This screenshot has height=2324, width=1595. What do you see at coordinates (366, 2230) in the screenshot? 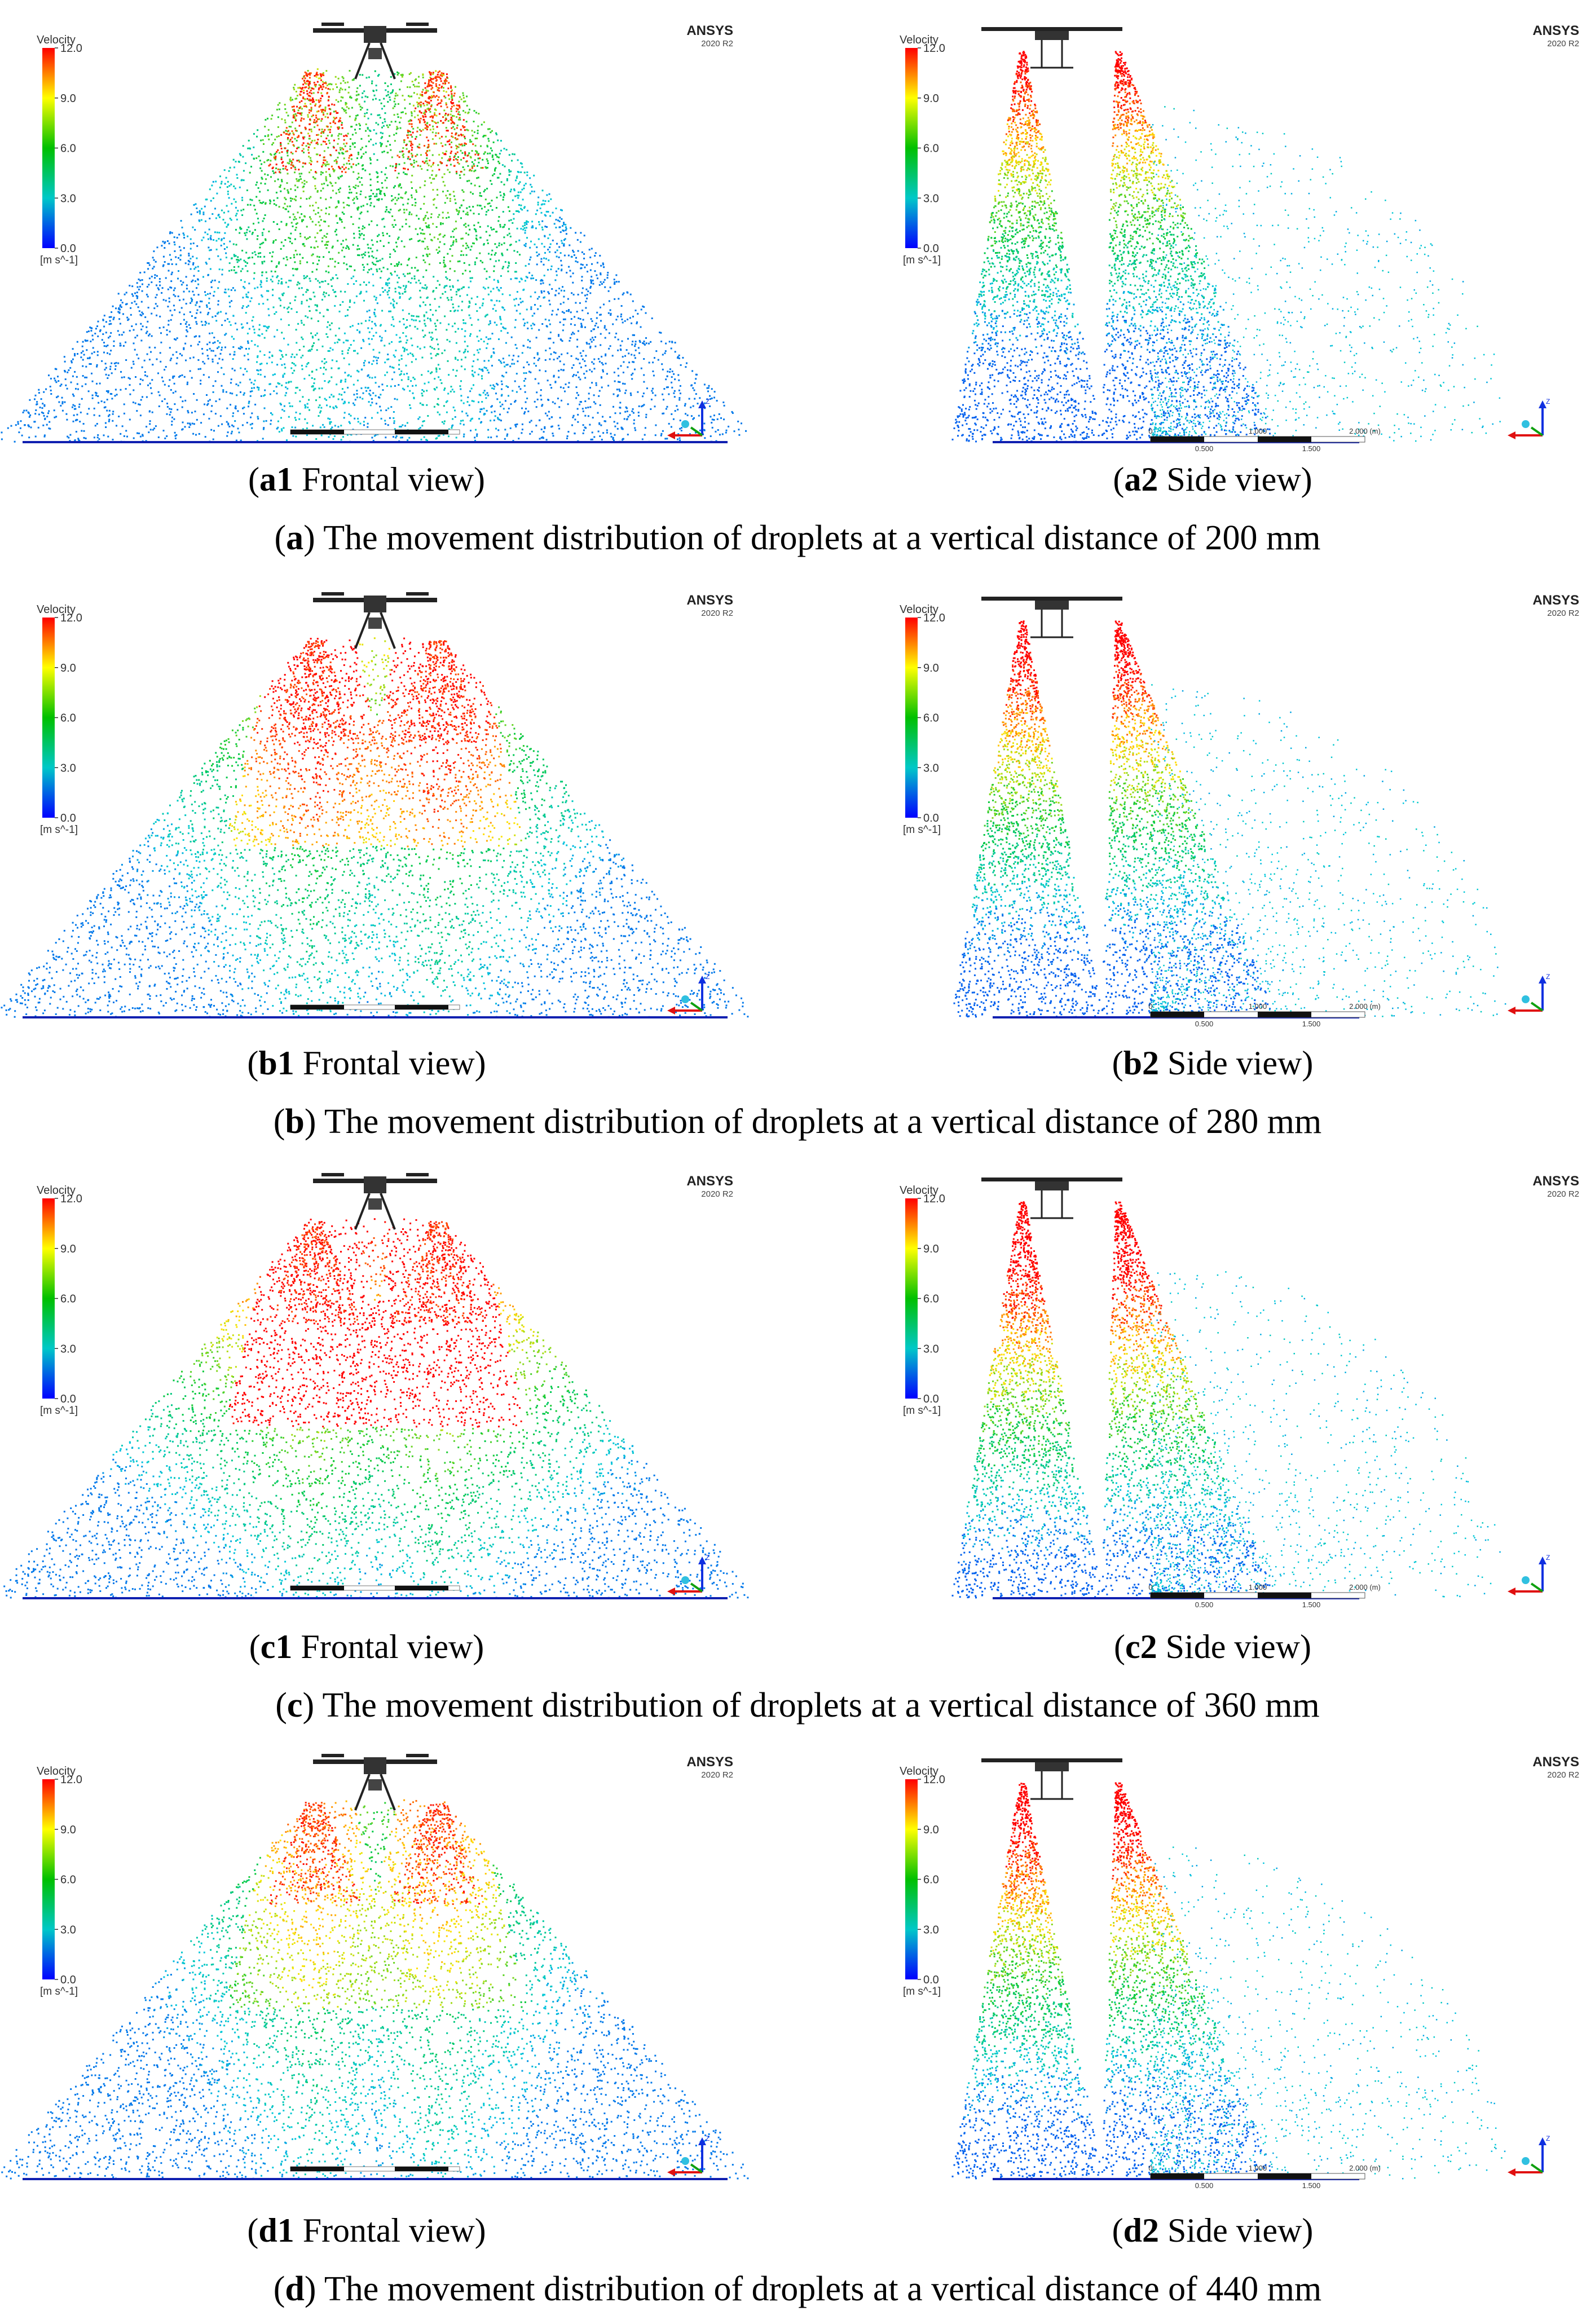
I see `label-d1: (d1 Frontal view)` at bounding box center [366, 2230].